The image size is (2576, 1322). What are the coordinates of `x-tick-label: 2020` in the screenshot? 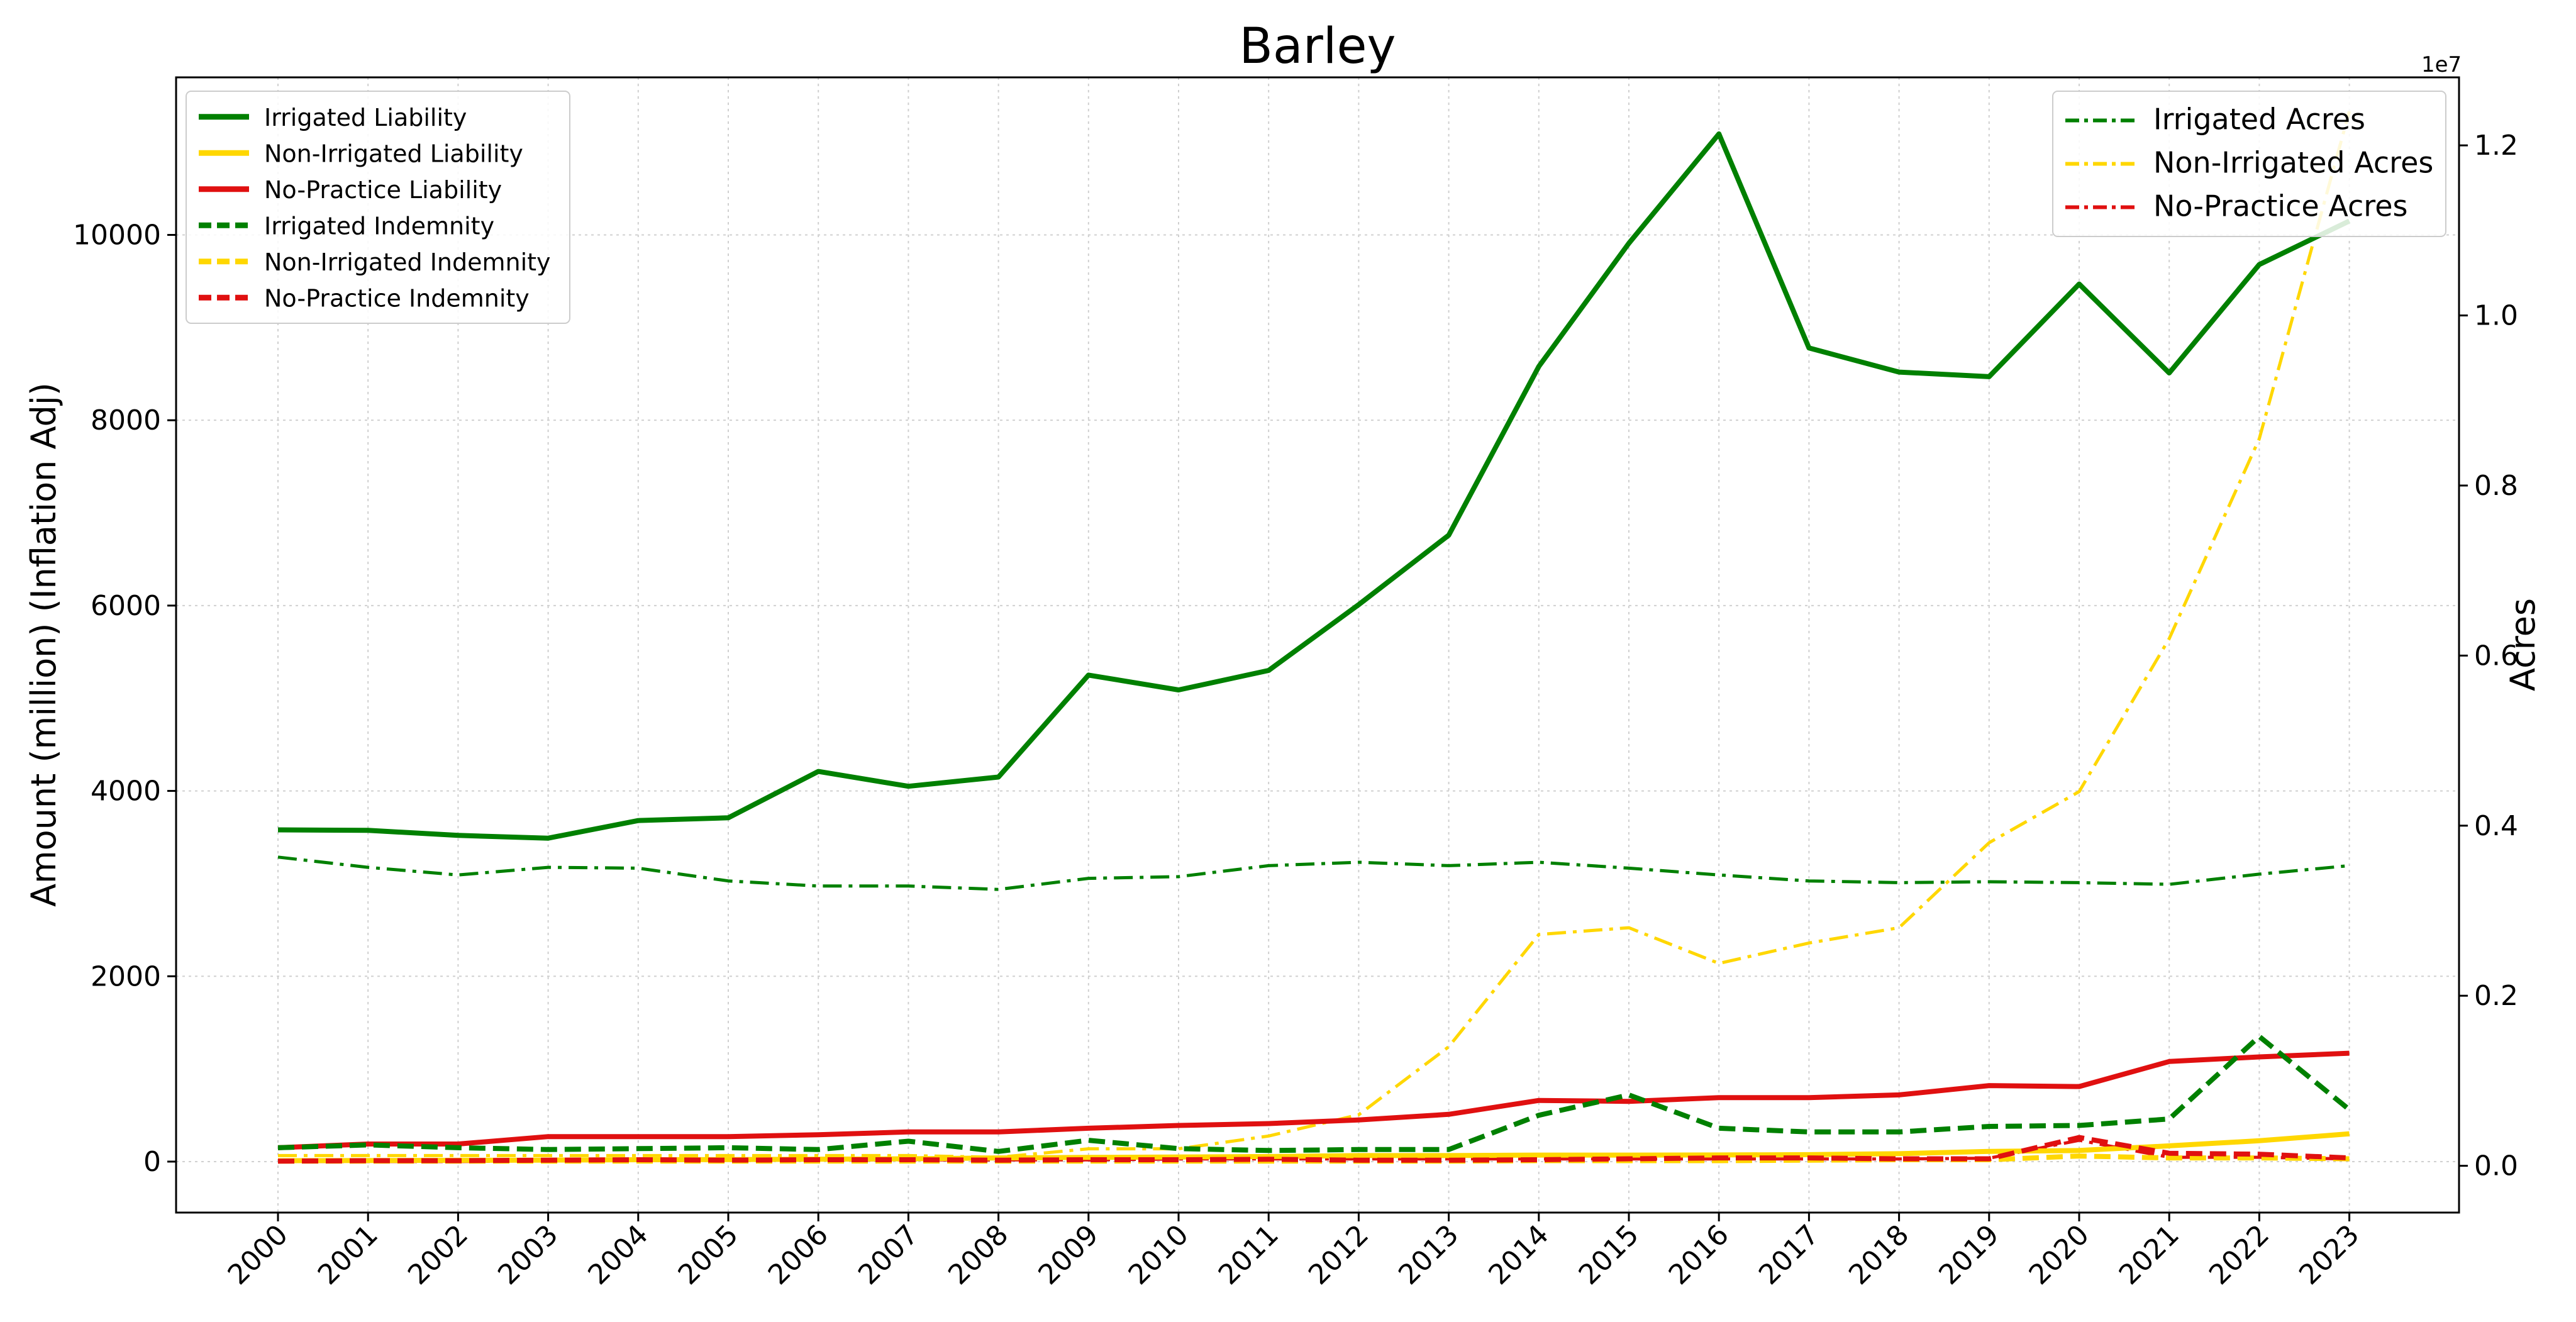 It's located at (2059, 1255).